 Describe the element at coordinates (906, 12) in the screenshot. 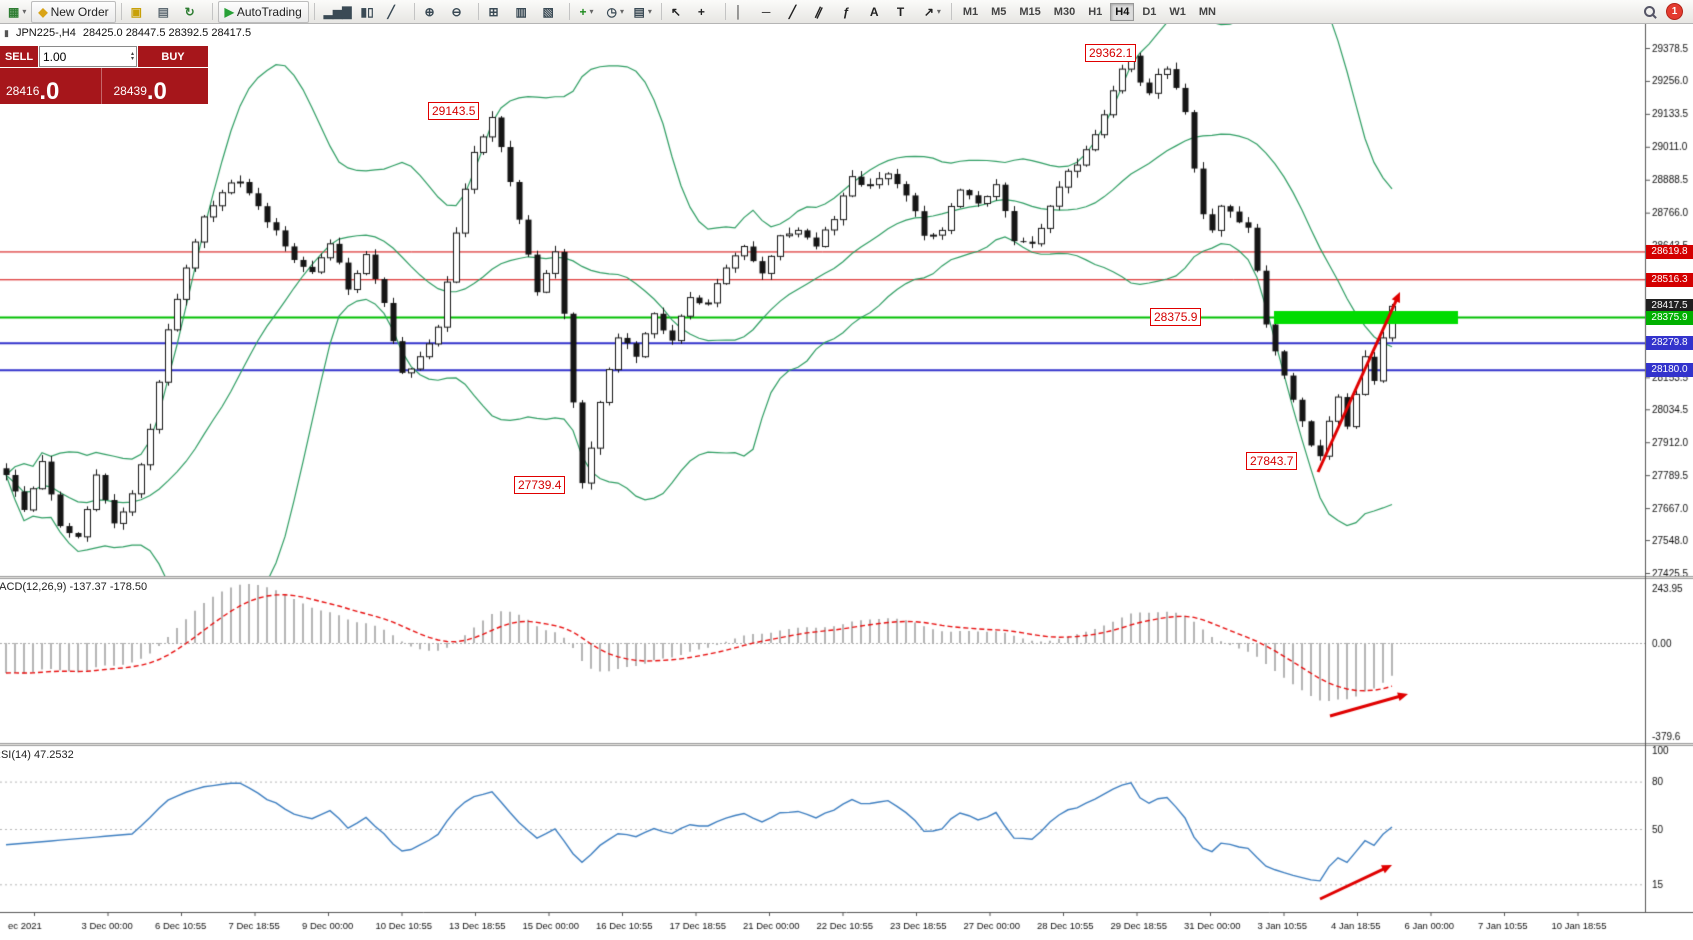

I see `label-tool: T` at that location.